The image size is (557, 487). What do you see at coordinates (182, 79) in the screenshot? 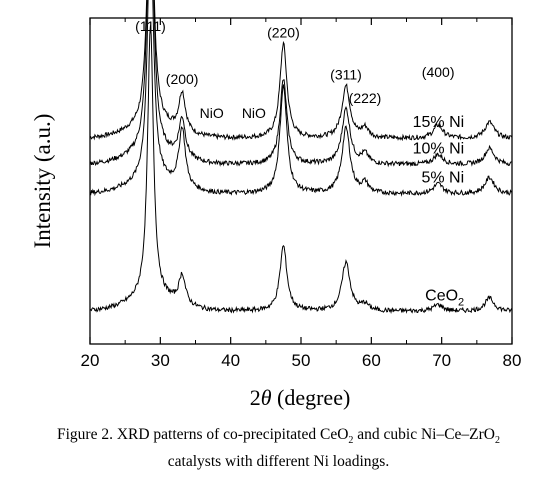
I see `peak-label: (200)` at bounding box center [182, 79].